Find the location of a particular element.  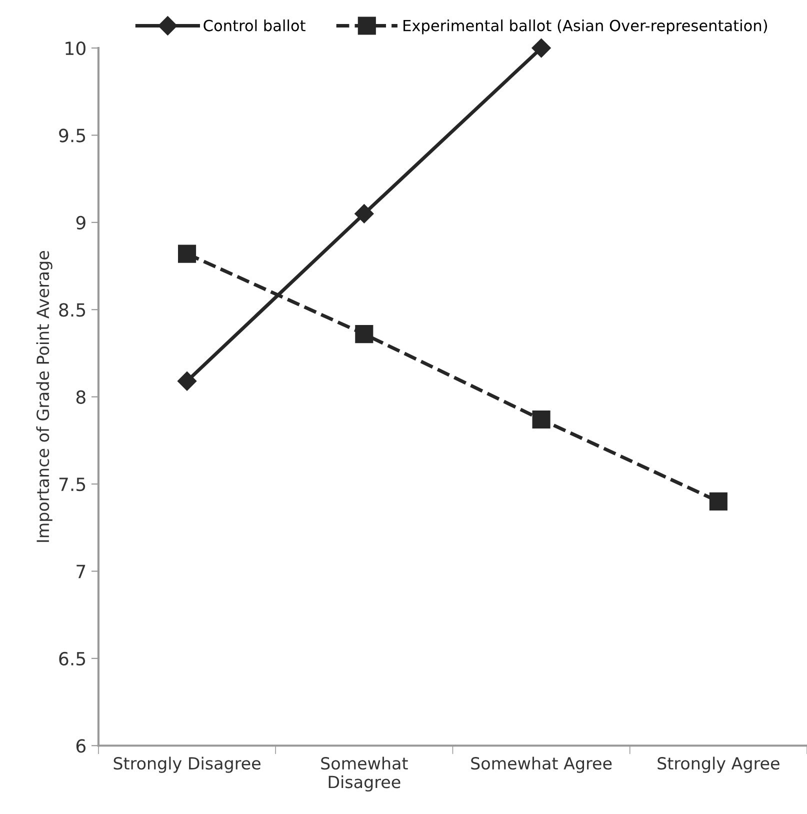

legend-label: Control ballot is located at coordinates (255, 25).